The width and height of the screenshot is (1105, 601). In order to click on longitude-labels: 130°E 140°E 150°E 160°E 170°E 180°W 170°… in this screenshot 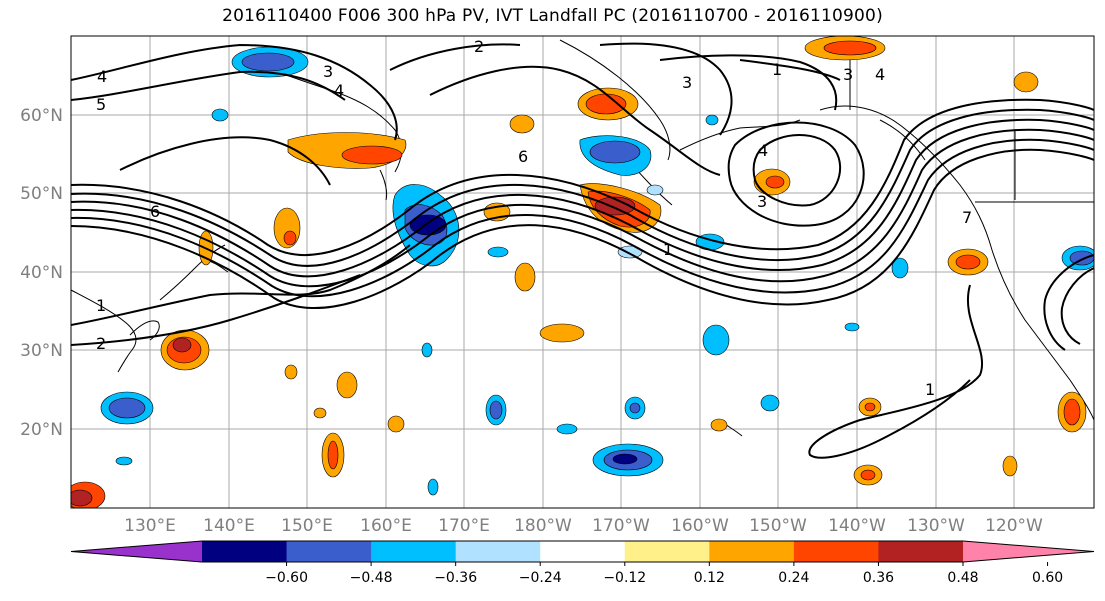, I will do `click(583, 526)`.